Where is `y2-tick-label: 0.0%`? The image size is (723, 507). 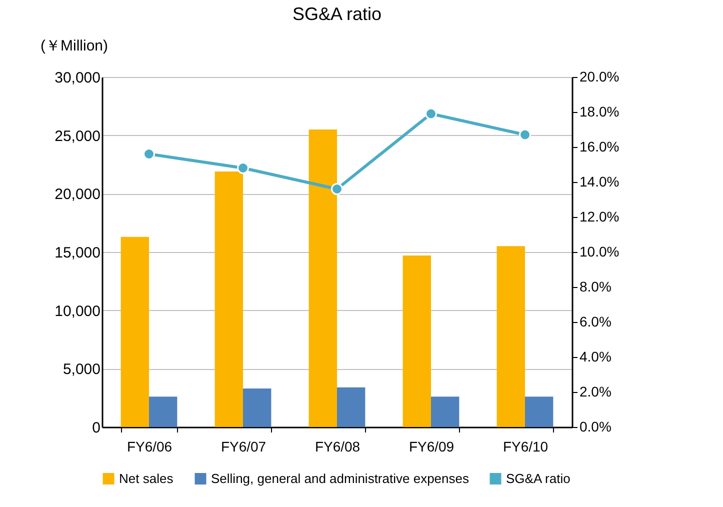 y2-tick-label: 0.0% is located at coordinates (596, 426).